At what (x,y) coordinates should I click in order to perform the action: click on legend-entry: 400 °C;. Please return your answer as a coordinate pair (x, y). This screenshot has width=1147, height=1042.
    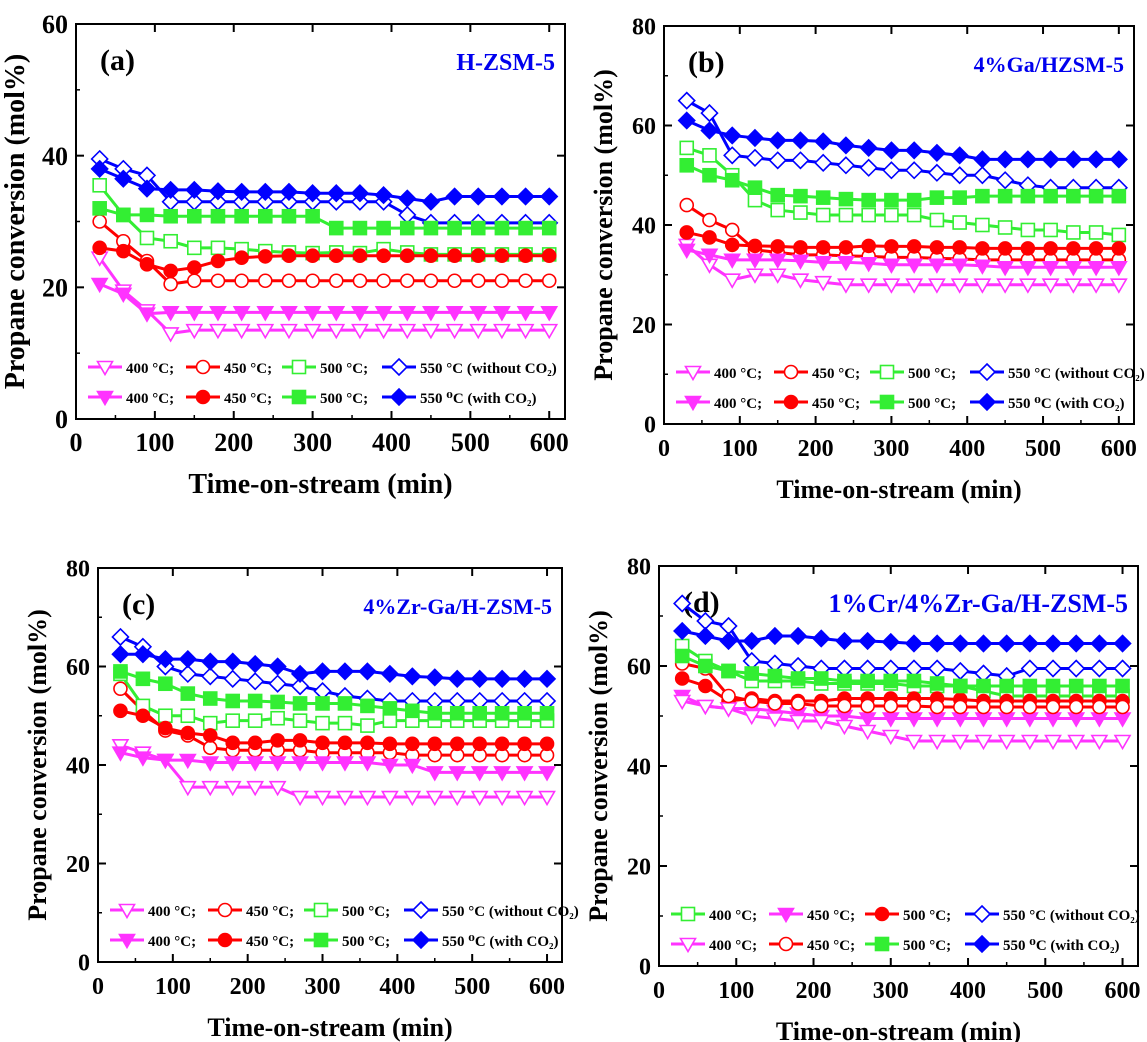
    Looking at the image, I should click on (714, 915).